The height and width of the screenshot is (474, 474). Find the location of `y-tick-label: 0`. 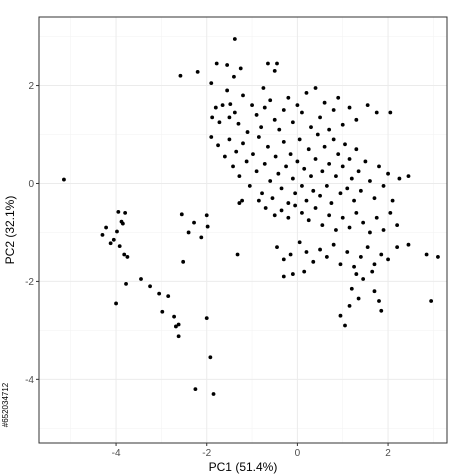

y-tick-label: 0 is located at coordinates (31, 184).